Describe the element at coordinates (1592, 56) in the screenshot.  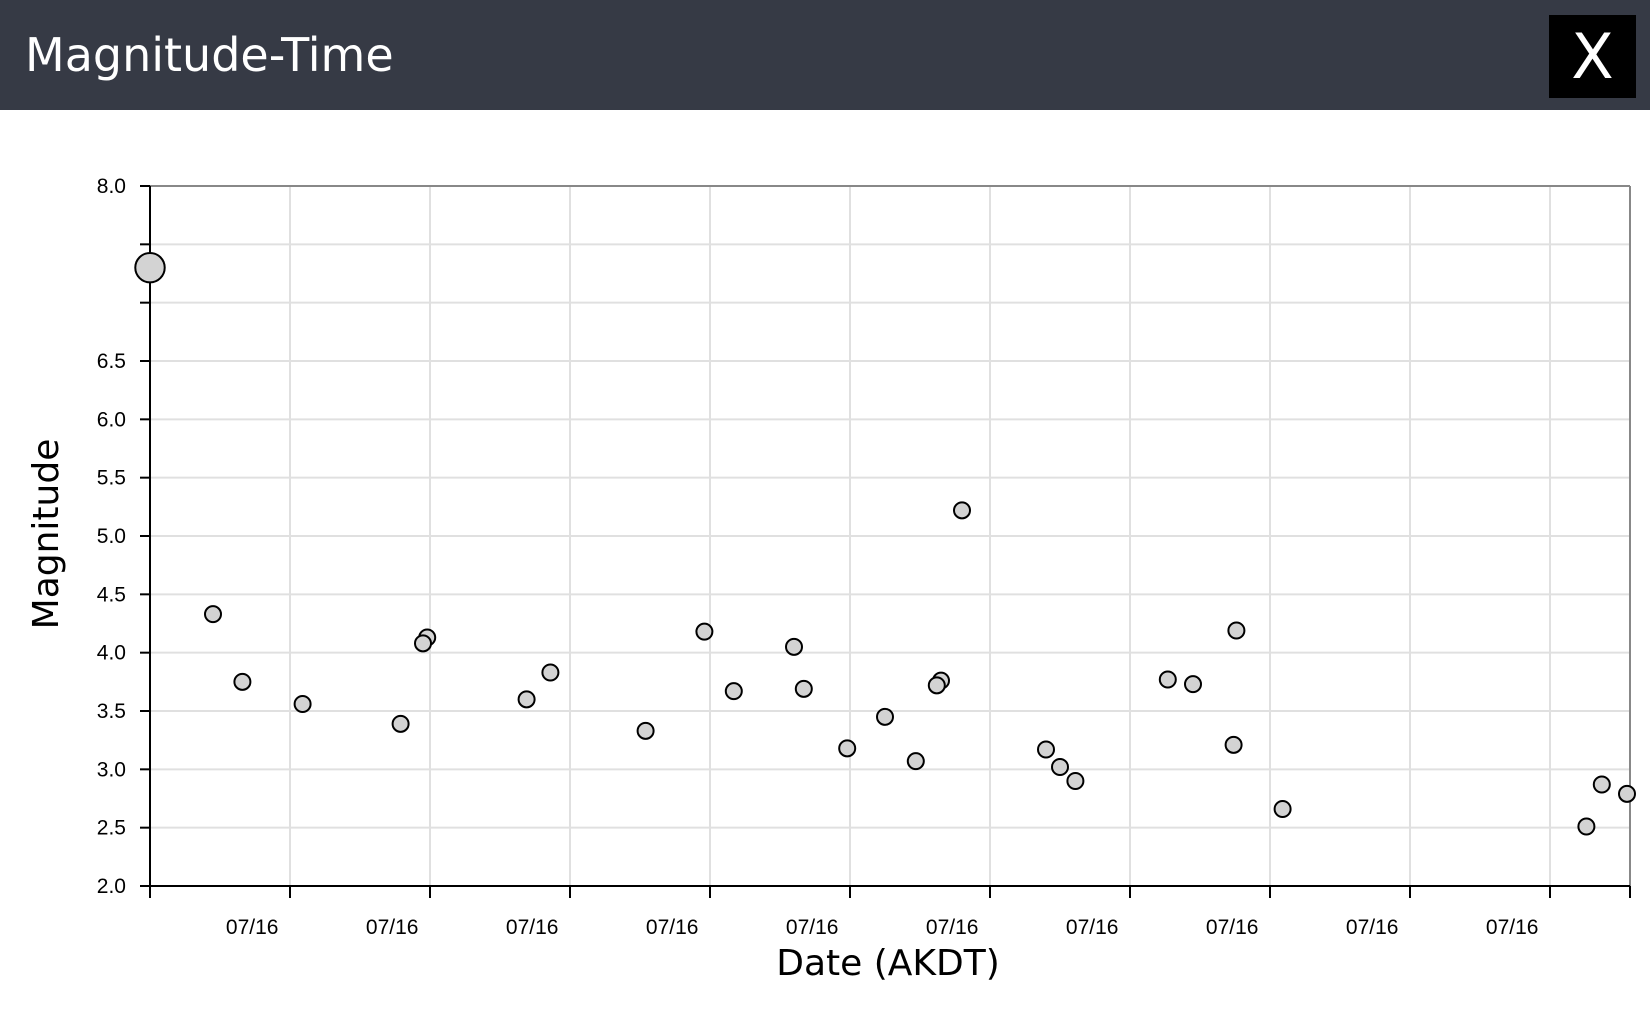
I see `close-button: X` at that location.